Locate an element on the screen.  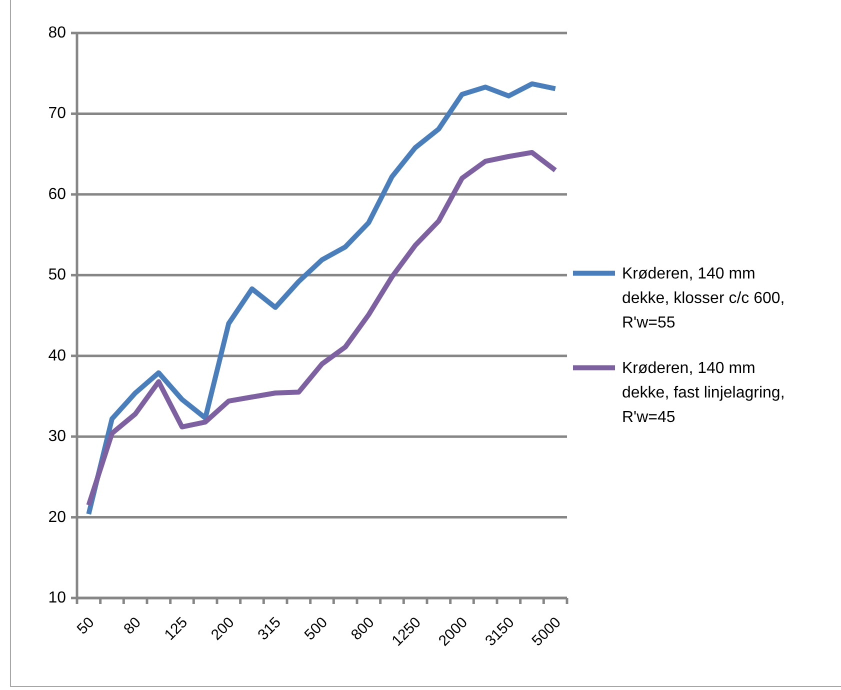
y-tick-label: 50 is located at coordinates (57, 275).